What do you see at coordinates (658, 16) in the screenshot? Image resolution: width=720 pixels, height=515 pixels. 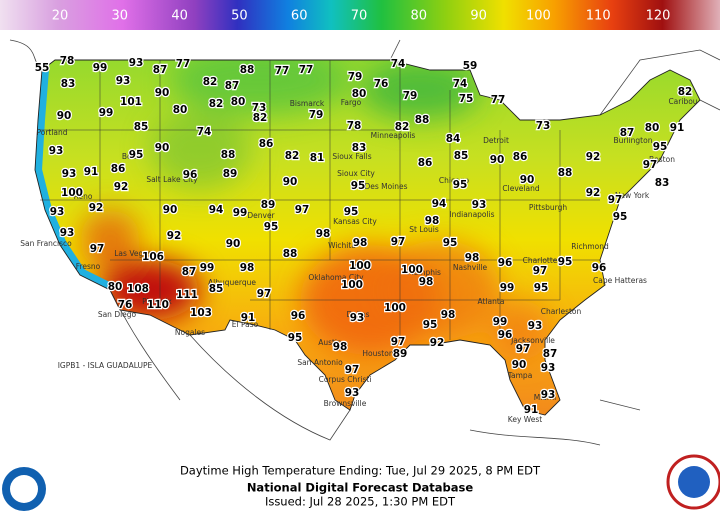 I see `scale-tick-label: 120` at bounding box center [658, 16].